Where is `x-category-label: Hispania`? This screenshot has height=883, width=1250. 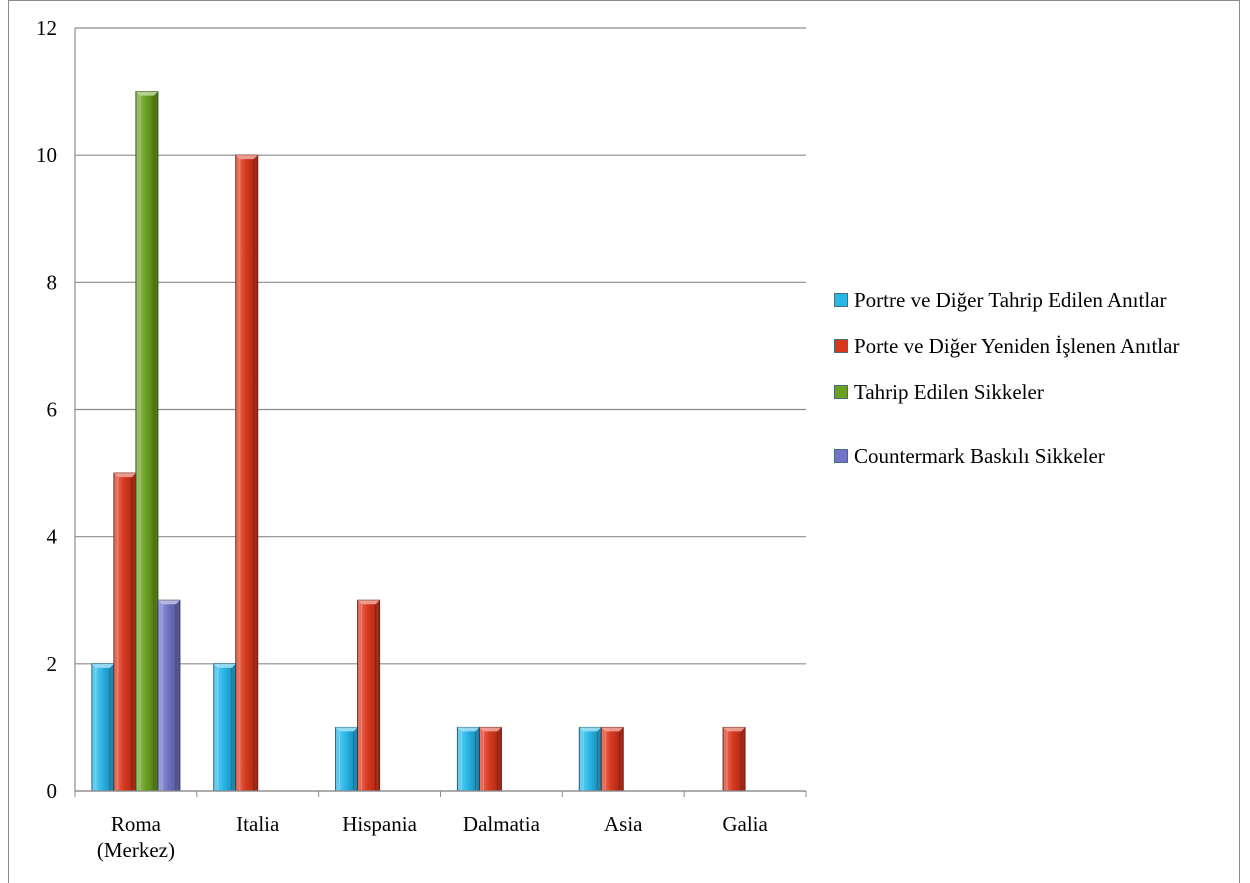
x-category-label: Hispania is located at coordinates (379, 824).